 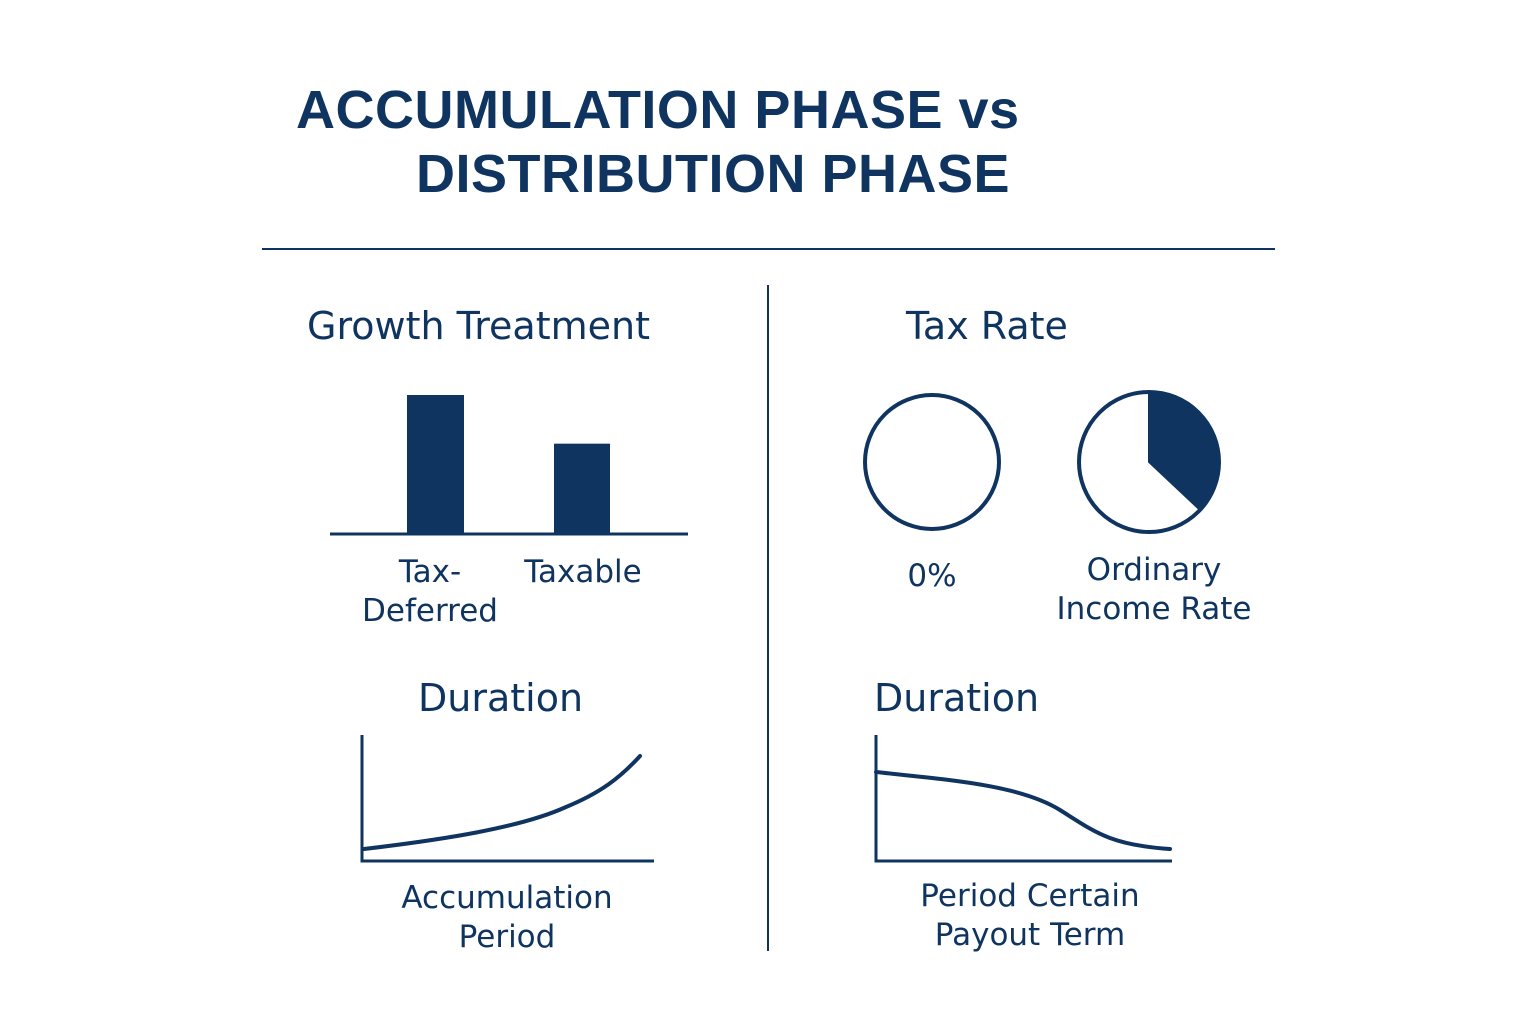 I want to click on tax-rate-pies, so click(x=1042, y=462).